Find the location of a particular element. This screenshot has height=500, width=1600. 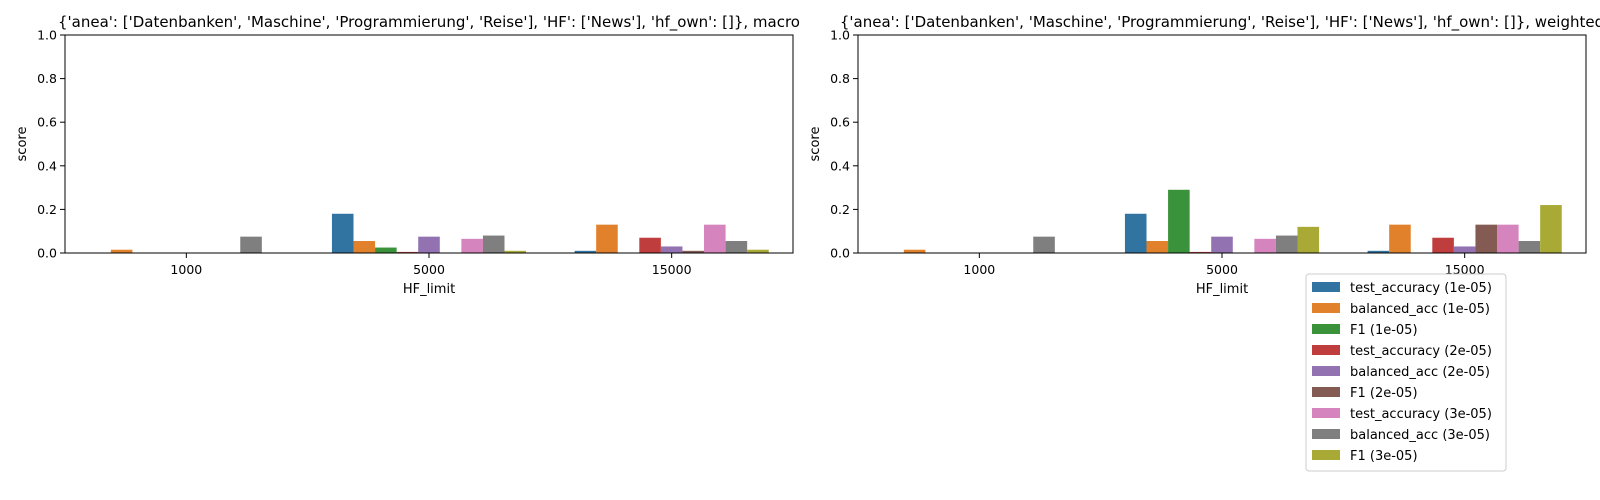

legend-item: test_accuracy (1e-05) is located at coordinates (1402, 288).